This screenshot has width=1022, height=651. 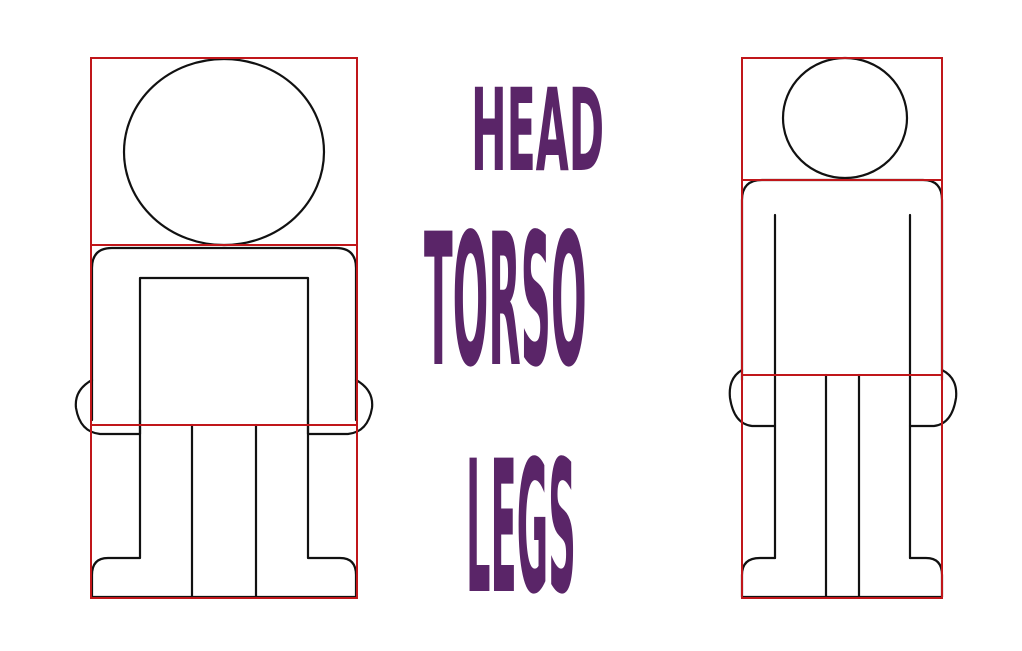 What do you see at coordinates (521, 528) in the screenshot?
I see `legs-label: LEGS` at bounding box center [521, 528].